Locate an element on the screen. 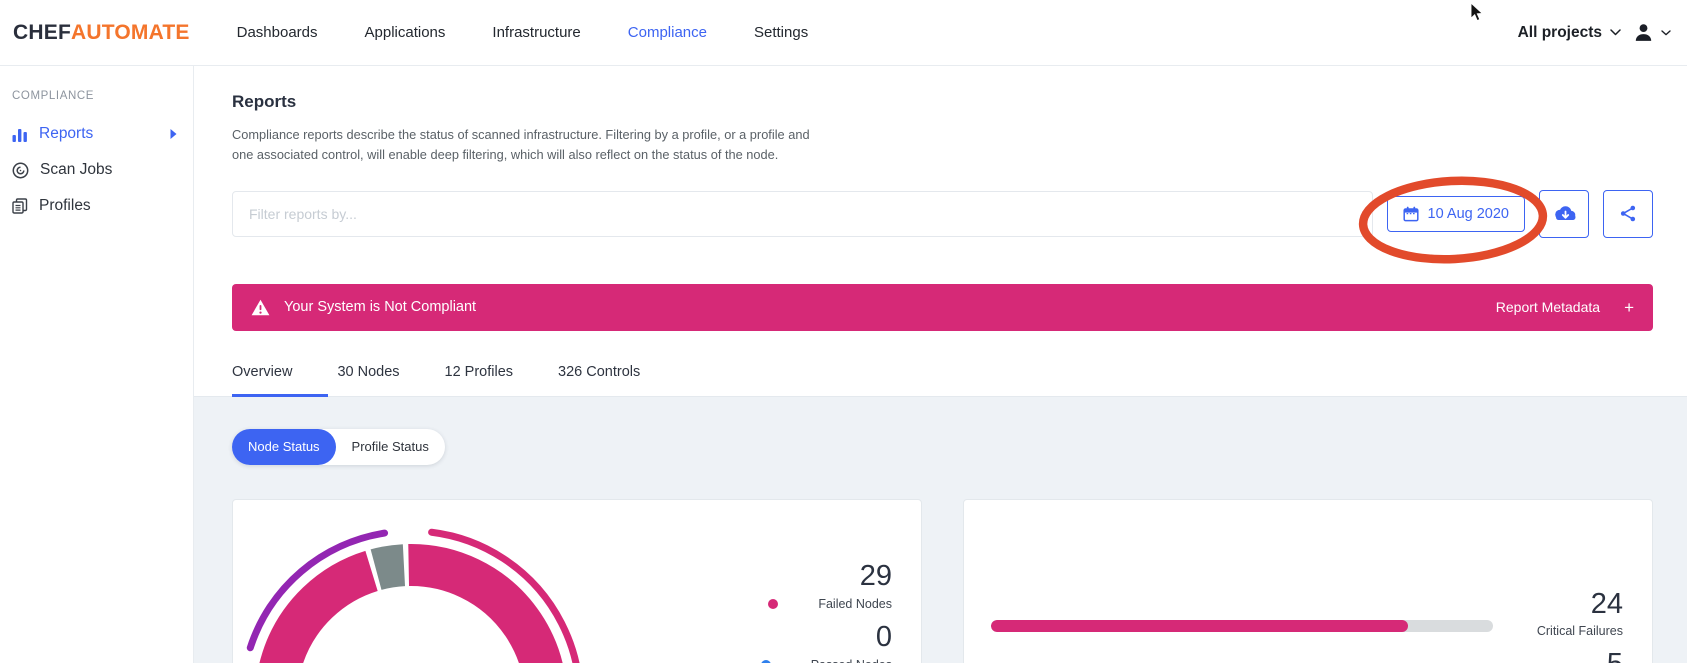 The width and height of the screenshot is (1687, 663). nav-applications: Applications is located at coordinates (405, 32).